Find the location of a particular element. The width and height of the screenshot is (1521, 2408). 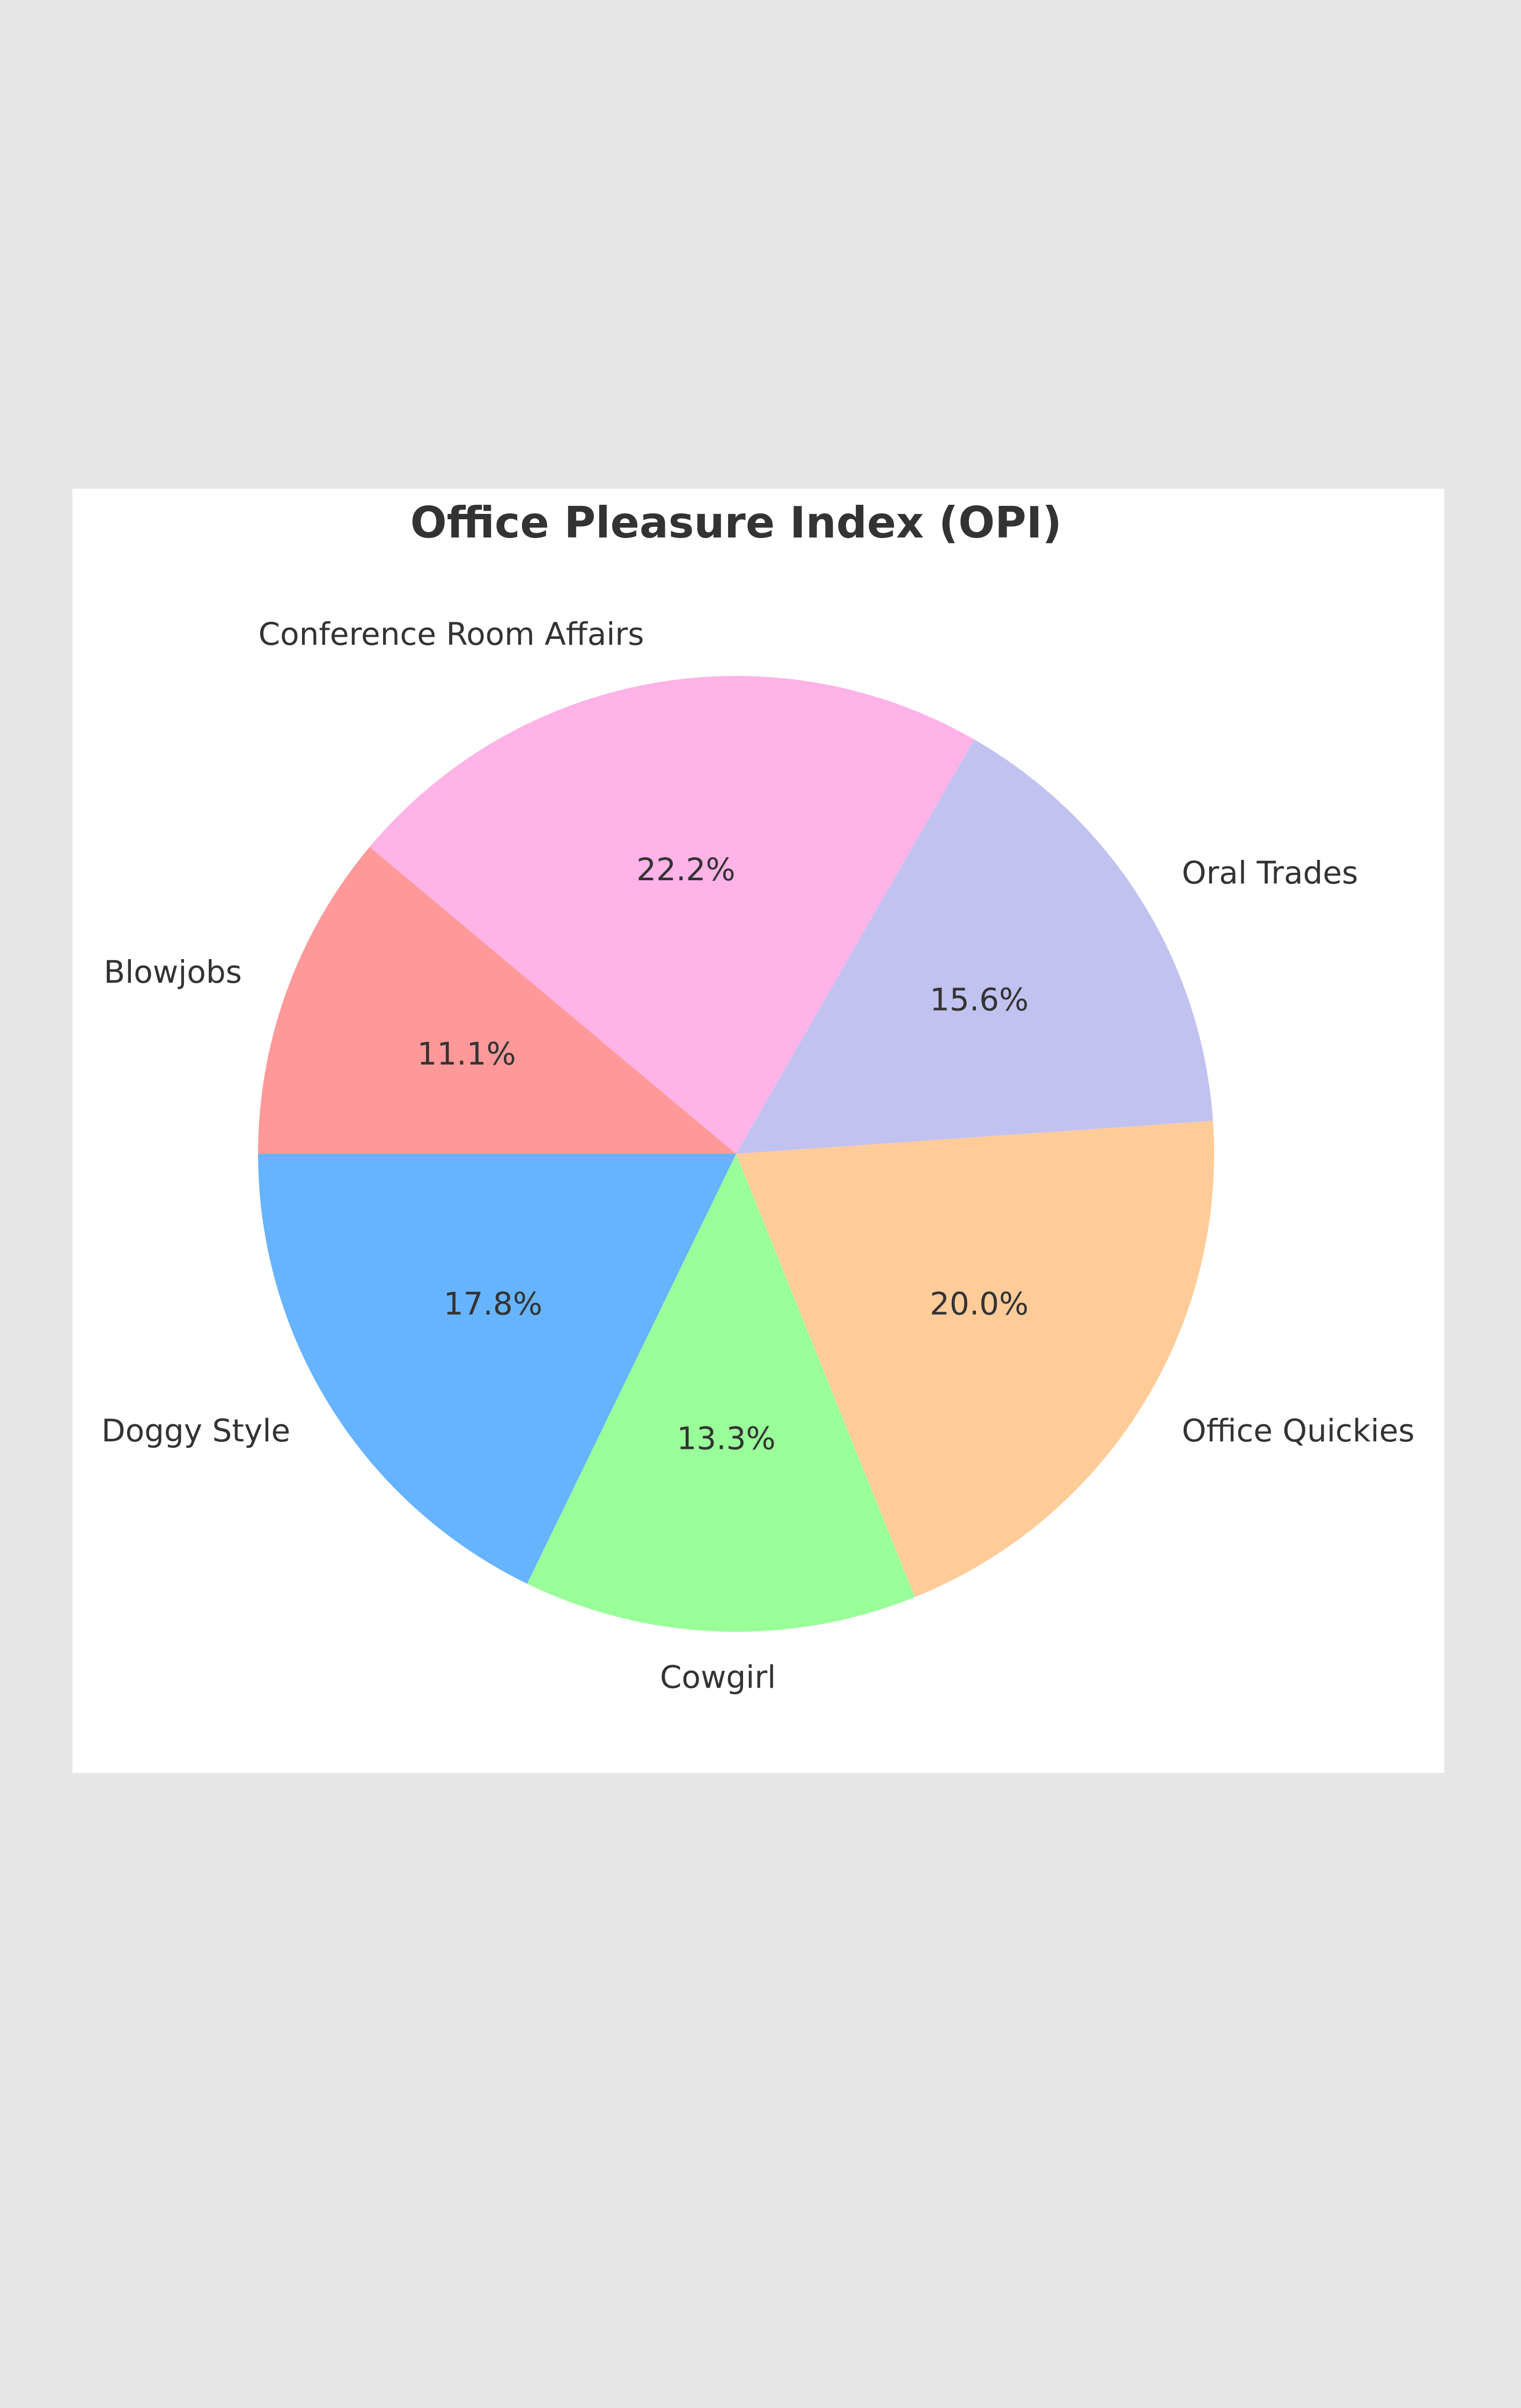

slice-label: Doggy Style is located at coordinates (195, 1430).